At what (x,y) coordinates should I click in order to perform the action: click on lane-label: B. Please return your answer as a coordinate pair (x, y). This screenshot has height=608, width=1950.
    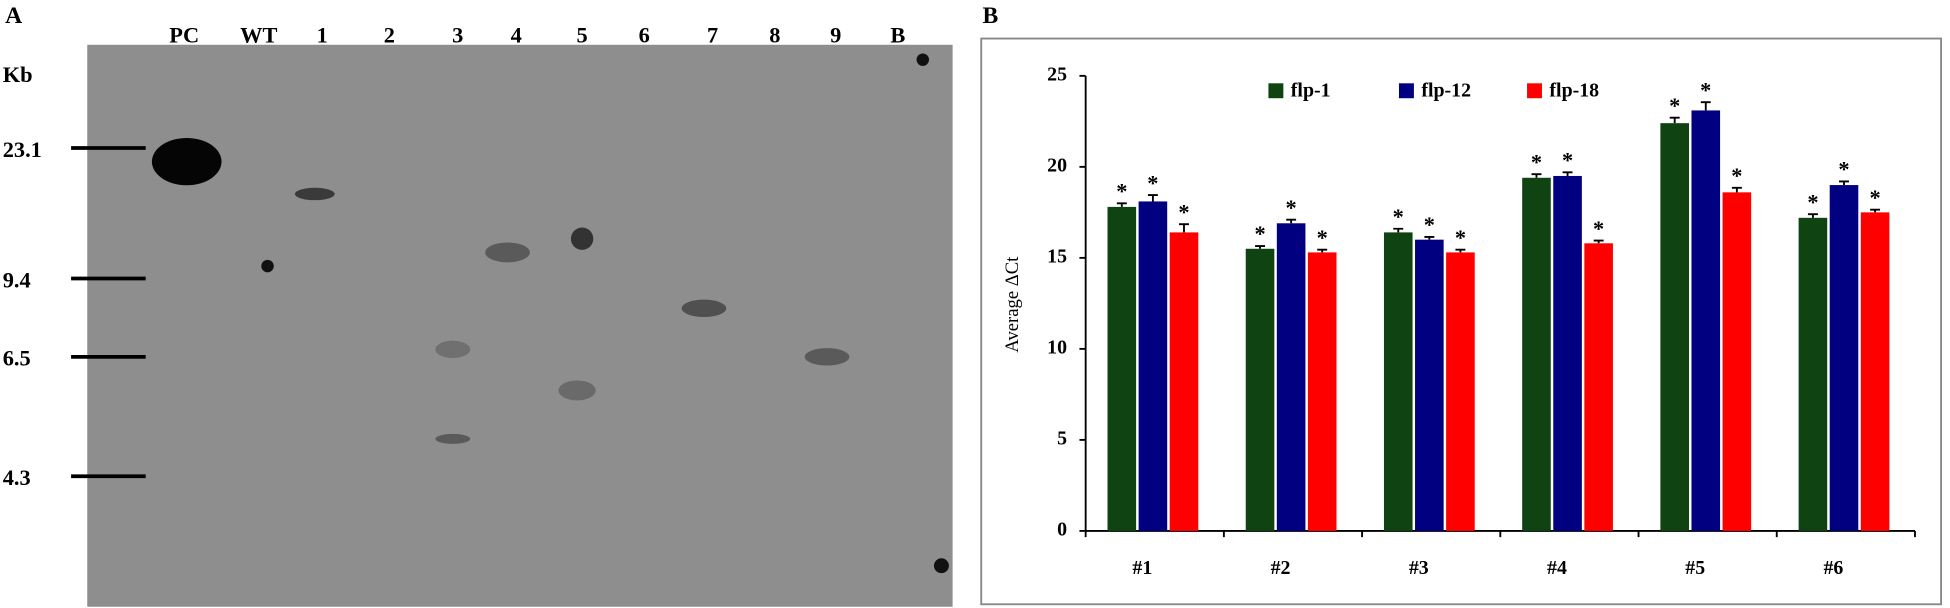
    Looking at the image, I should click on (897, 34).